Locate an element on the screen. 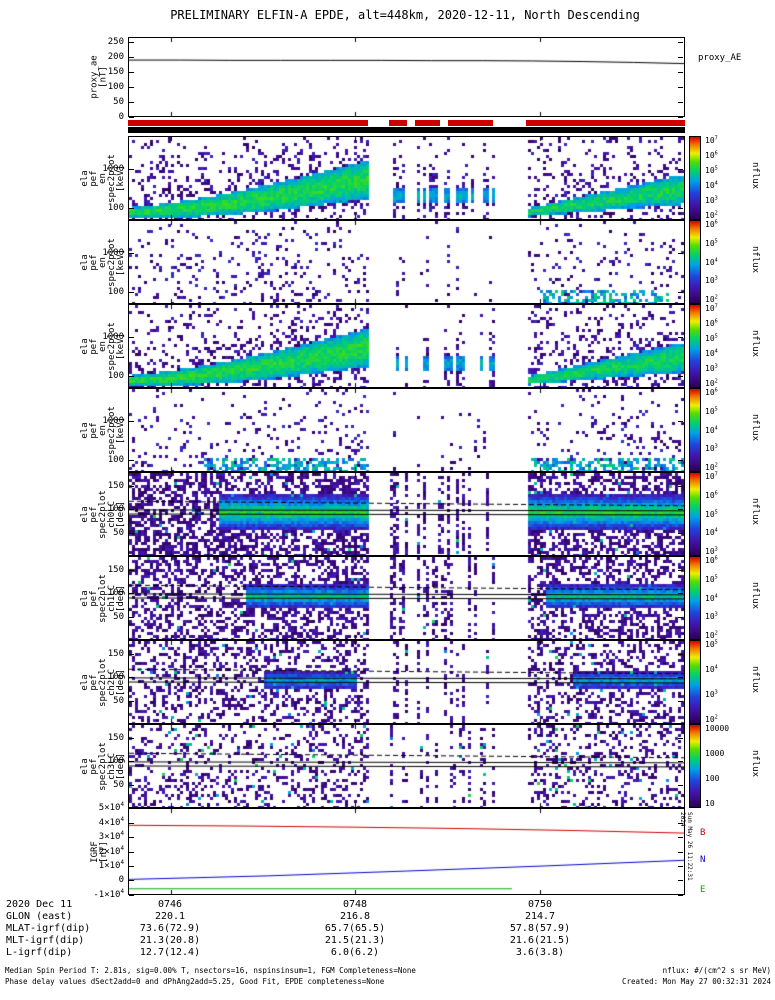  plot-timestamp-vertical: Sun May 26 11:22:31 2024 is located at coordinates (686, 846).